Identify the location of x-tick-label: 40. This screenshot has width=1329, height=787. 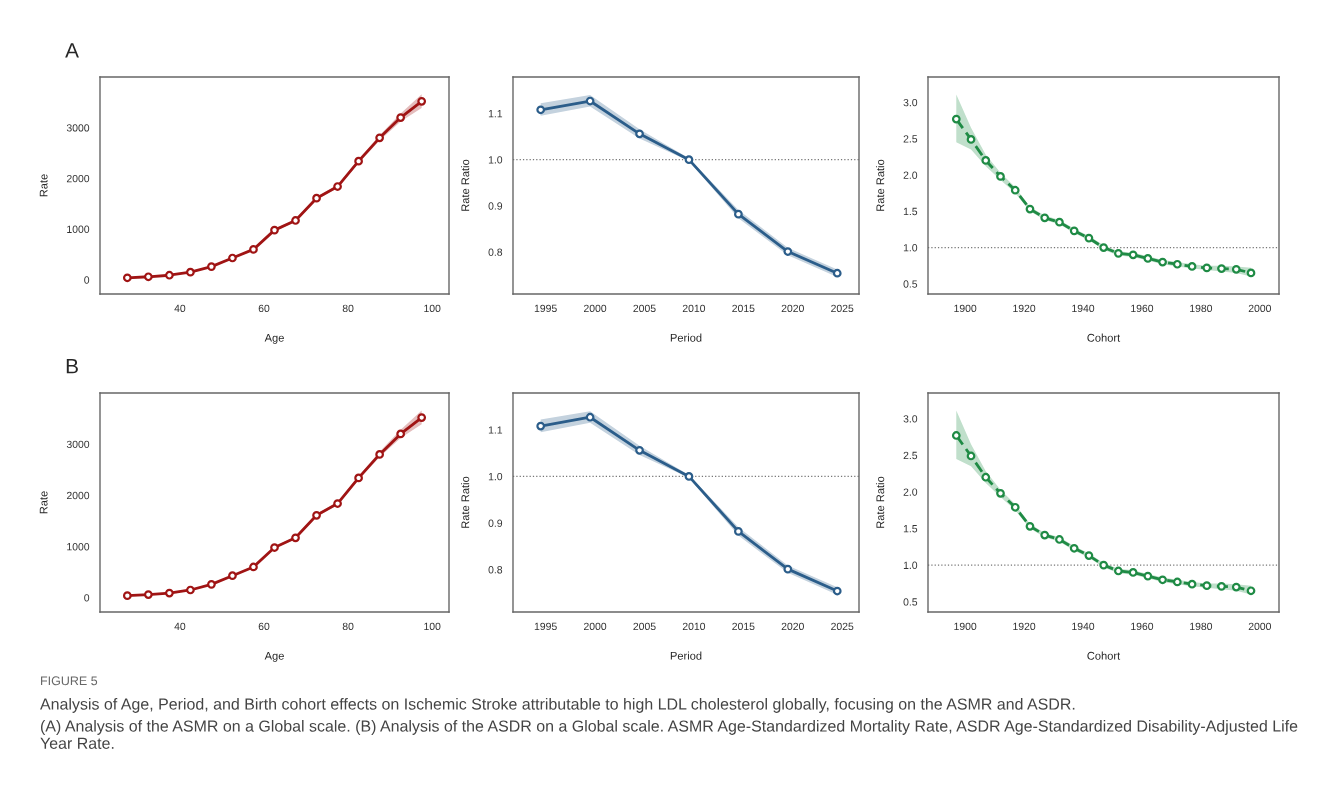
(180, 308).